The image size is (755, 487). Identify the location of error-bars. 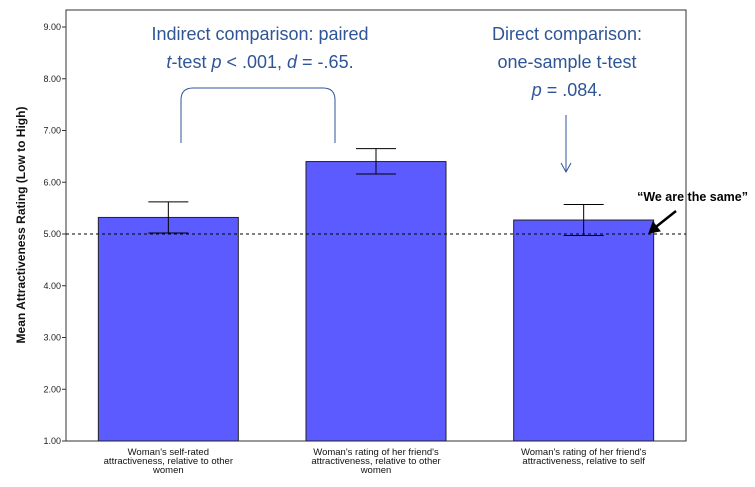
(376, 192).